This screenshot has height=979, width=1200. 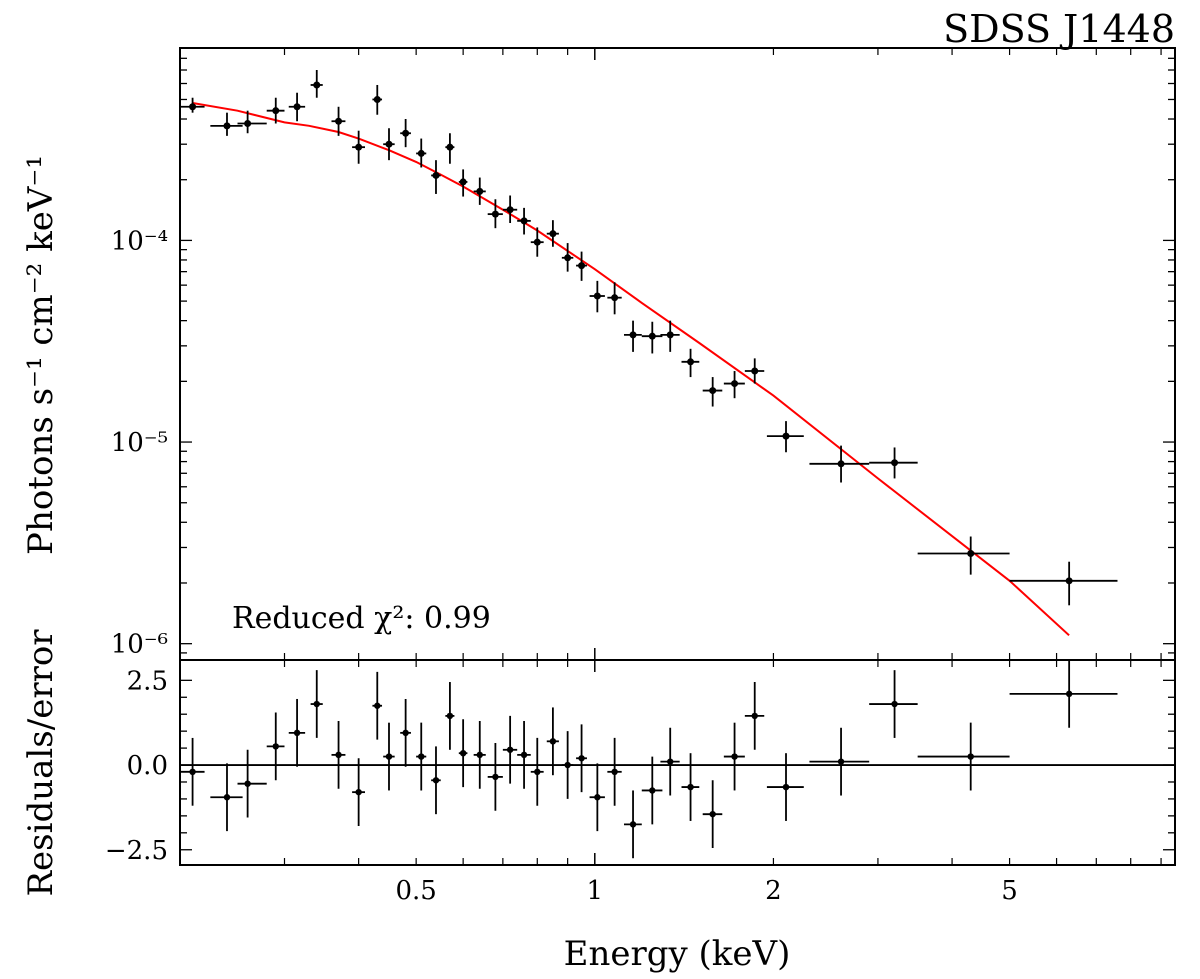 I want to click on x-tick-label: 5, so click(x=1009, y=891).